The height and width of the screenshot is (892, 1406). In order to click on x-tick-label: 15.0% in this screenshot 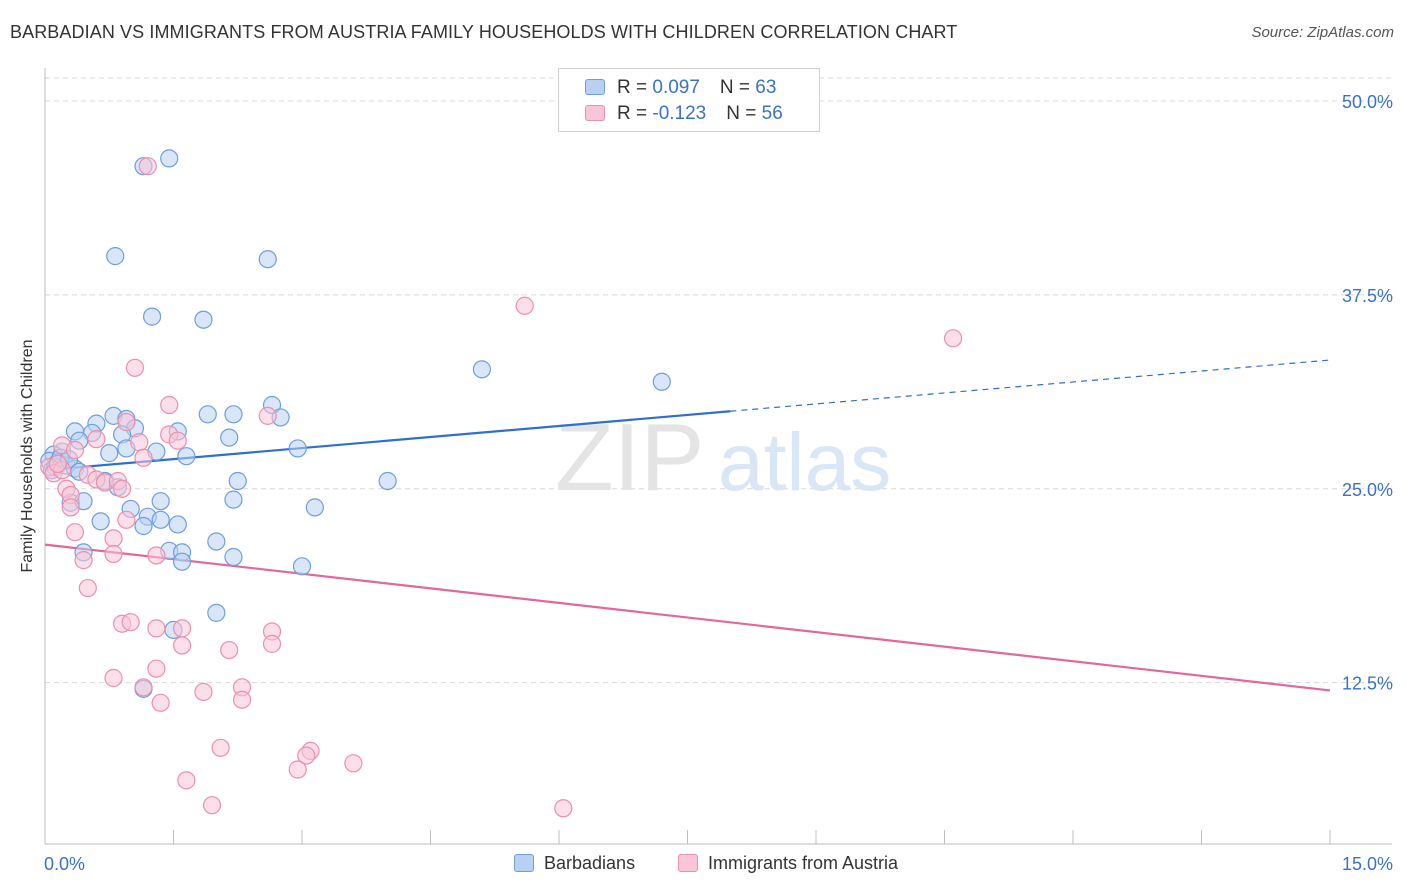, I will do `click(1367, 864)`.